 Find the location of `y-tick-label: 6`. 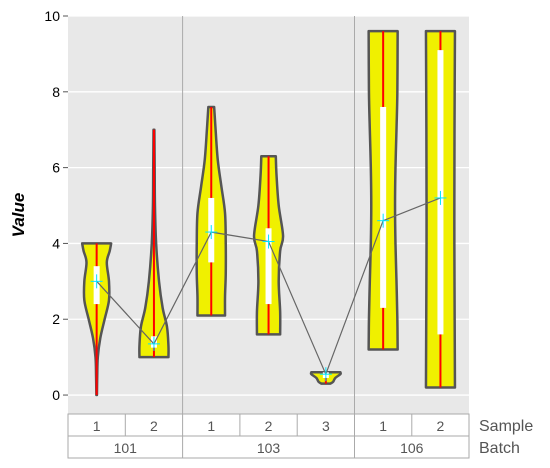

y-tick-label: 6 is located at coordinates (56, 168).